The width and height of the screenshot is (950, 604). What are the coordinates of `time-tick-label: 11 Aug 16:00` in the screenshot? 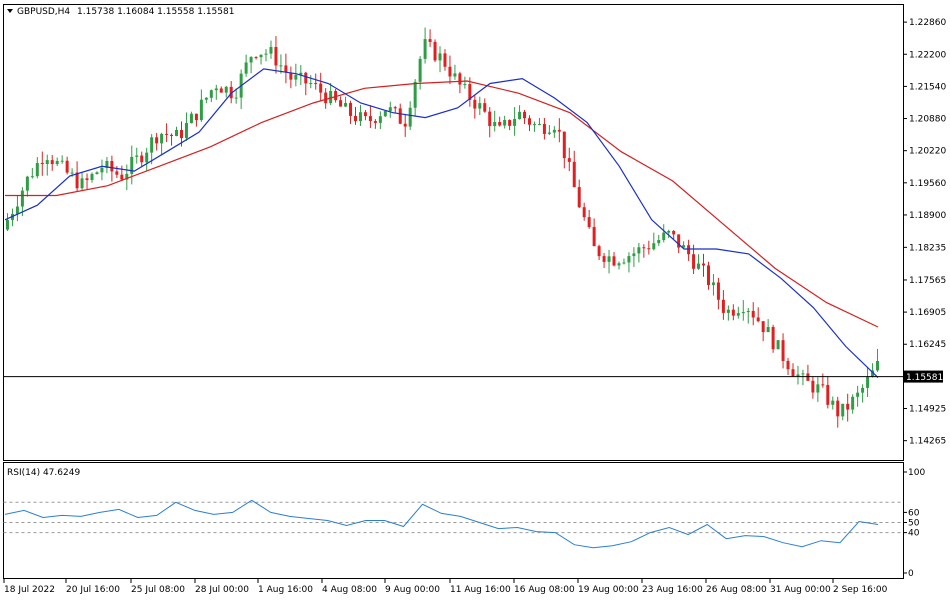 It's located at (480, 590).